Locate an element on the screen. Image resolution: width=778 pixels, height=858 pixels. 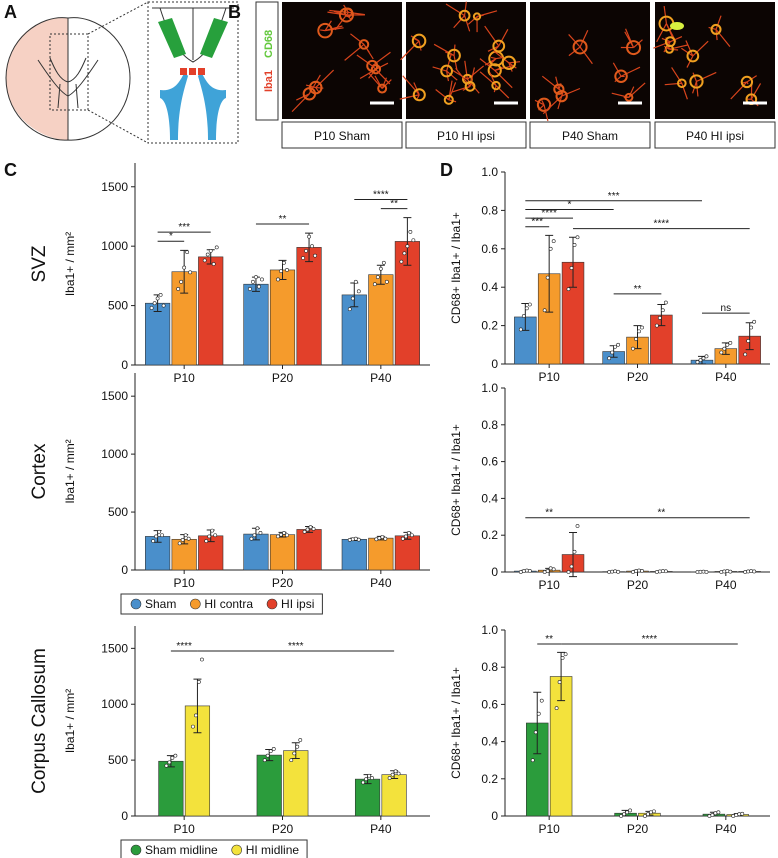
image-caption: P40 HI ipsi is located at coordinates (715, 136).